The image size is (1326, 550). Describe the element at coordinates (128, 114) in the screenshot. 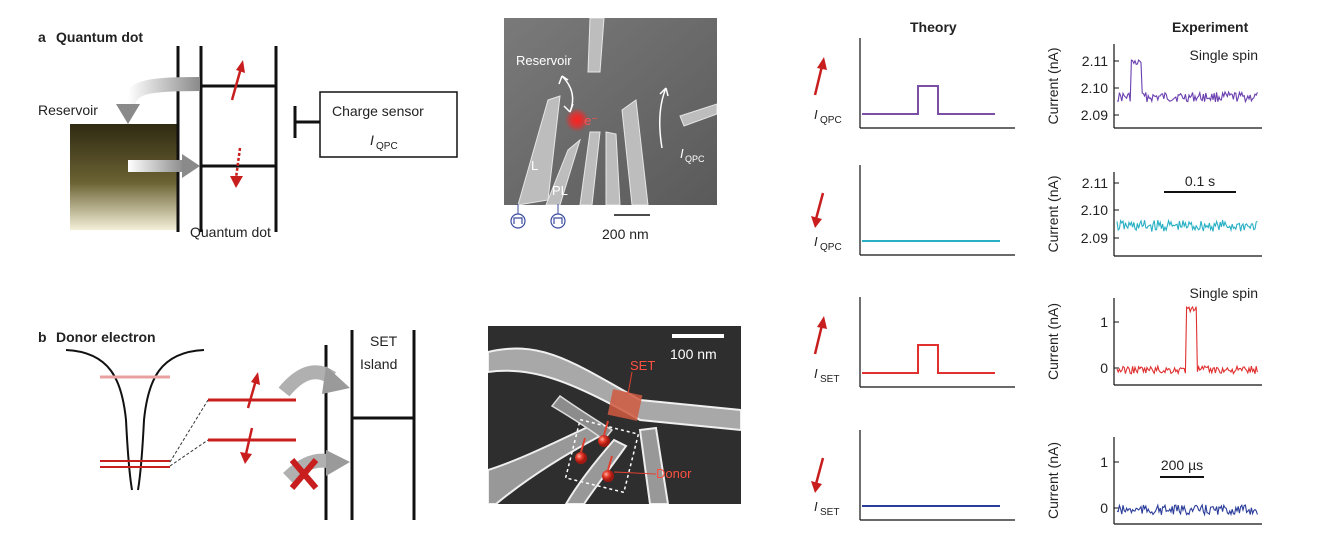

I see `tunnel-out-arrowhead` at that location.